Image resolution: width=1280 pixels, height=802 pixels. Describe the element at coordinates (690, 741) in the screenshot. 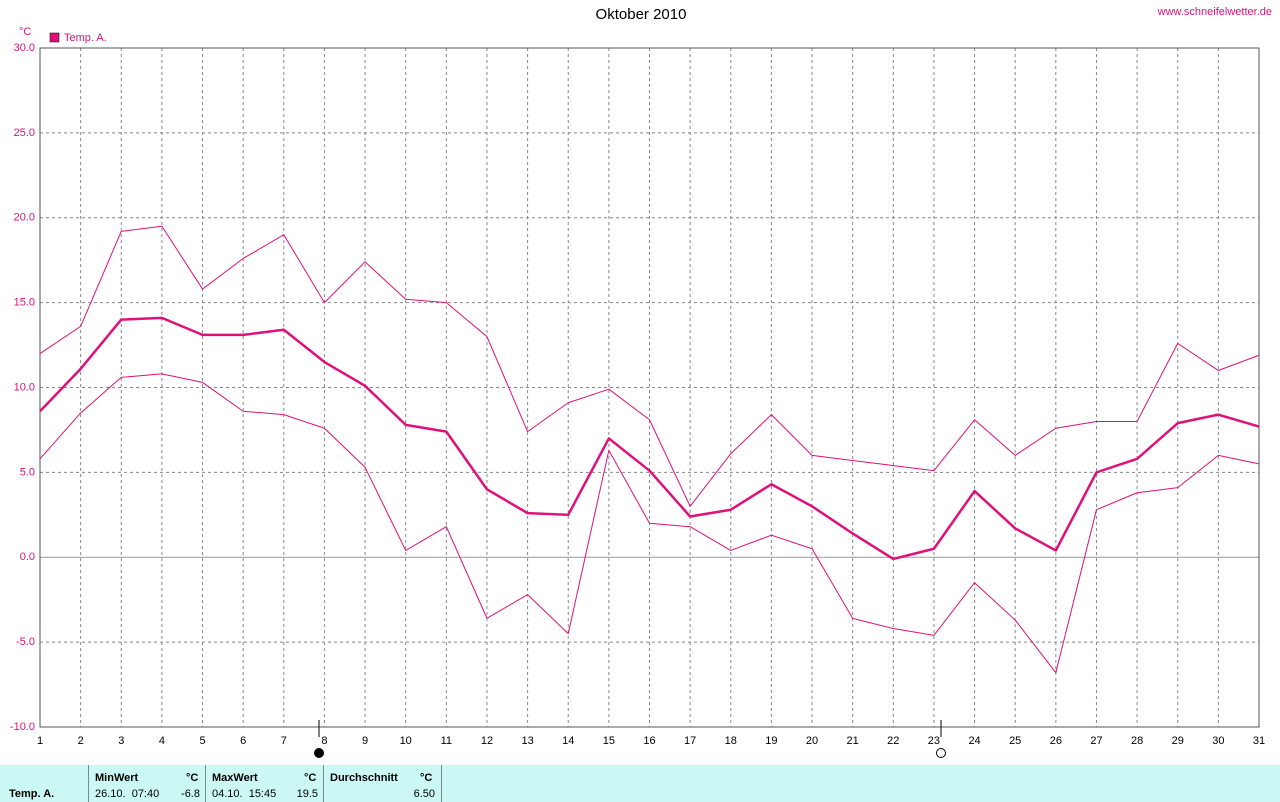

I see `x-tick-label: 17` at that location.